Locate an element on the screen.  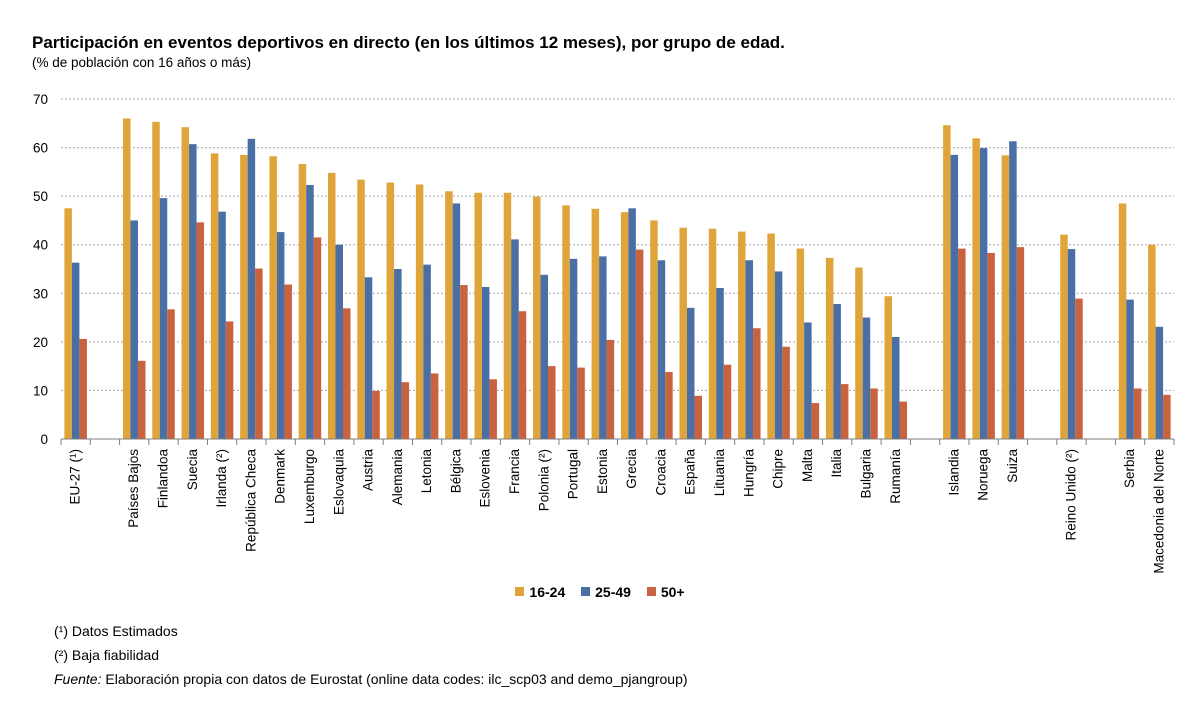
x-category-label: Finlandoa is located at coordinates (163, 479).